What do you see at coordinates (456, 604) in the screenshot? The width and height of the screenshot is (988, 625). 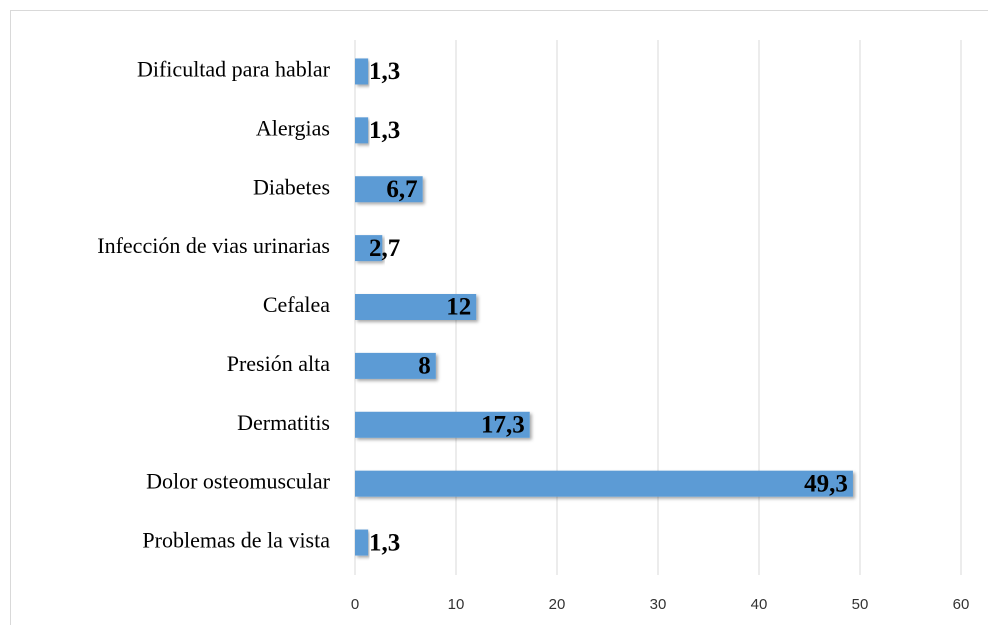 I see `x-tick-label: 10` at bounding box center [456, 604].